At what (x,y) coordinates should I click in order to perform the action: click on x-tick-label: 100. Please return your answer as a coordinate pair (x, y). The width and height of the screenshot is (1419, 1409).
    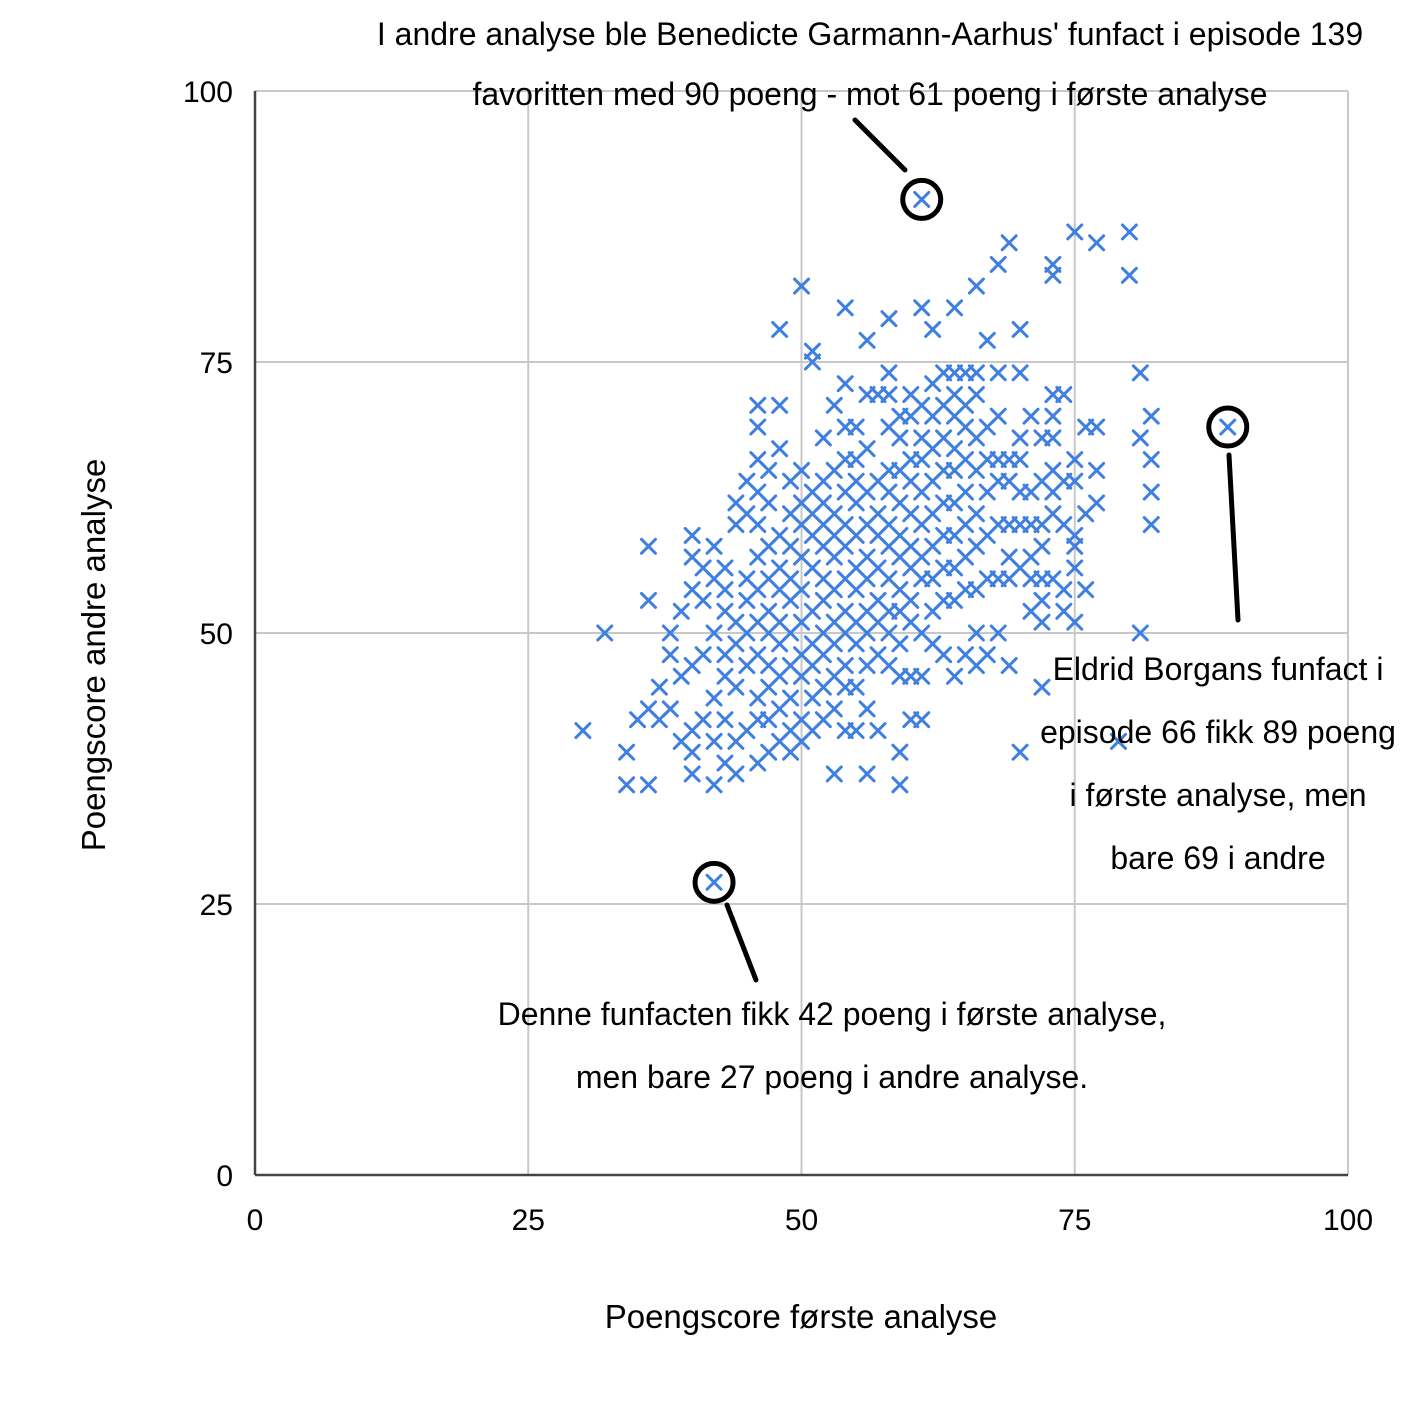
    Looking at the image, I should click on (1348, 1220).